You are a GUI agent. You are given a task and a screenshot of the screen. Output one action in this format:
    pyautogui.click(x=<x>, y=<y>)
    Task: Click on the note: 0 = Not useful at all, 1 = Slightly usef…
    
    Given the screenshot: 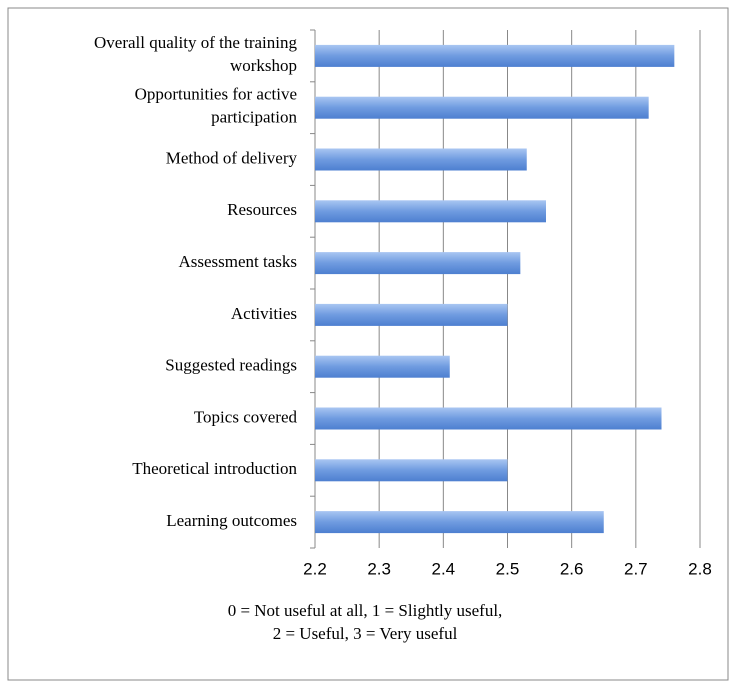 What is the action you would take?
    pyautogui.click(x=365, y=610)
    